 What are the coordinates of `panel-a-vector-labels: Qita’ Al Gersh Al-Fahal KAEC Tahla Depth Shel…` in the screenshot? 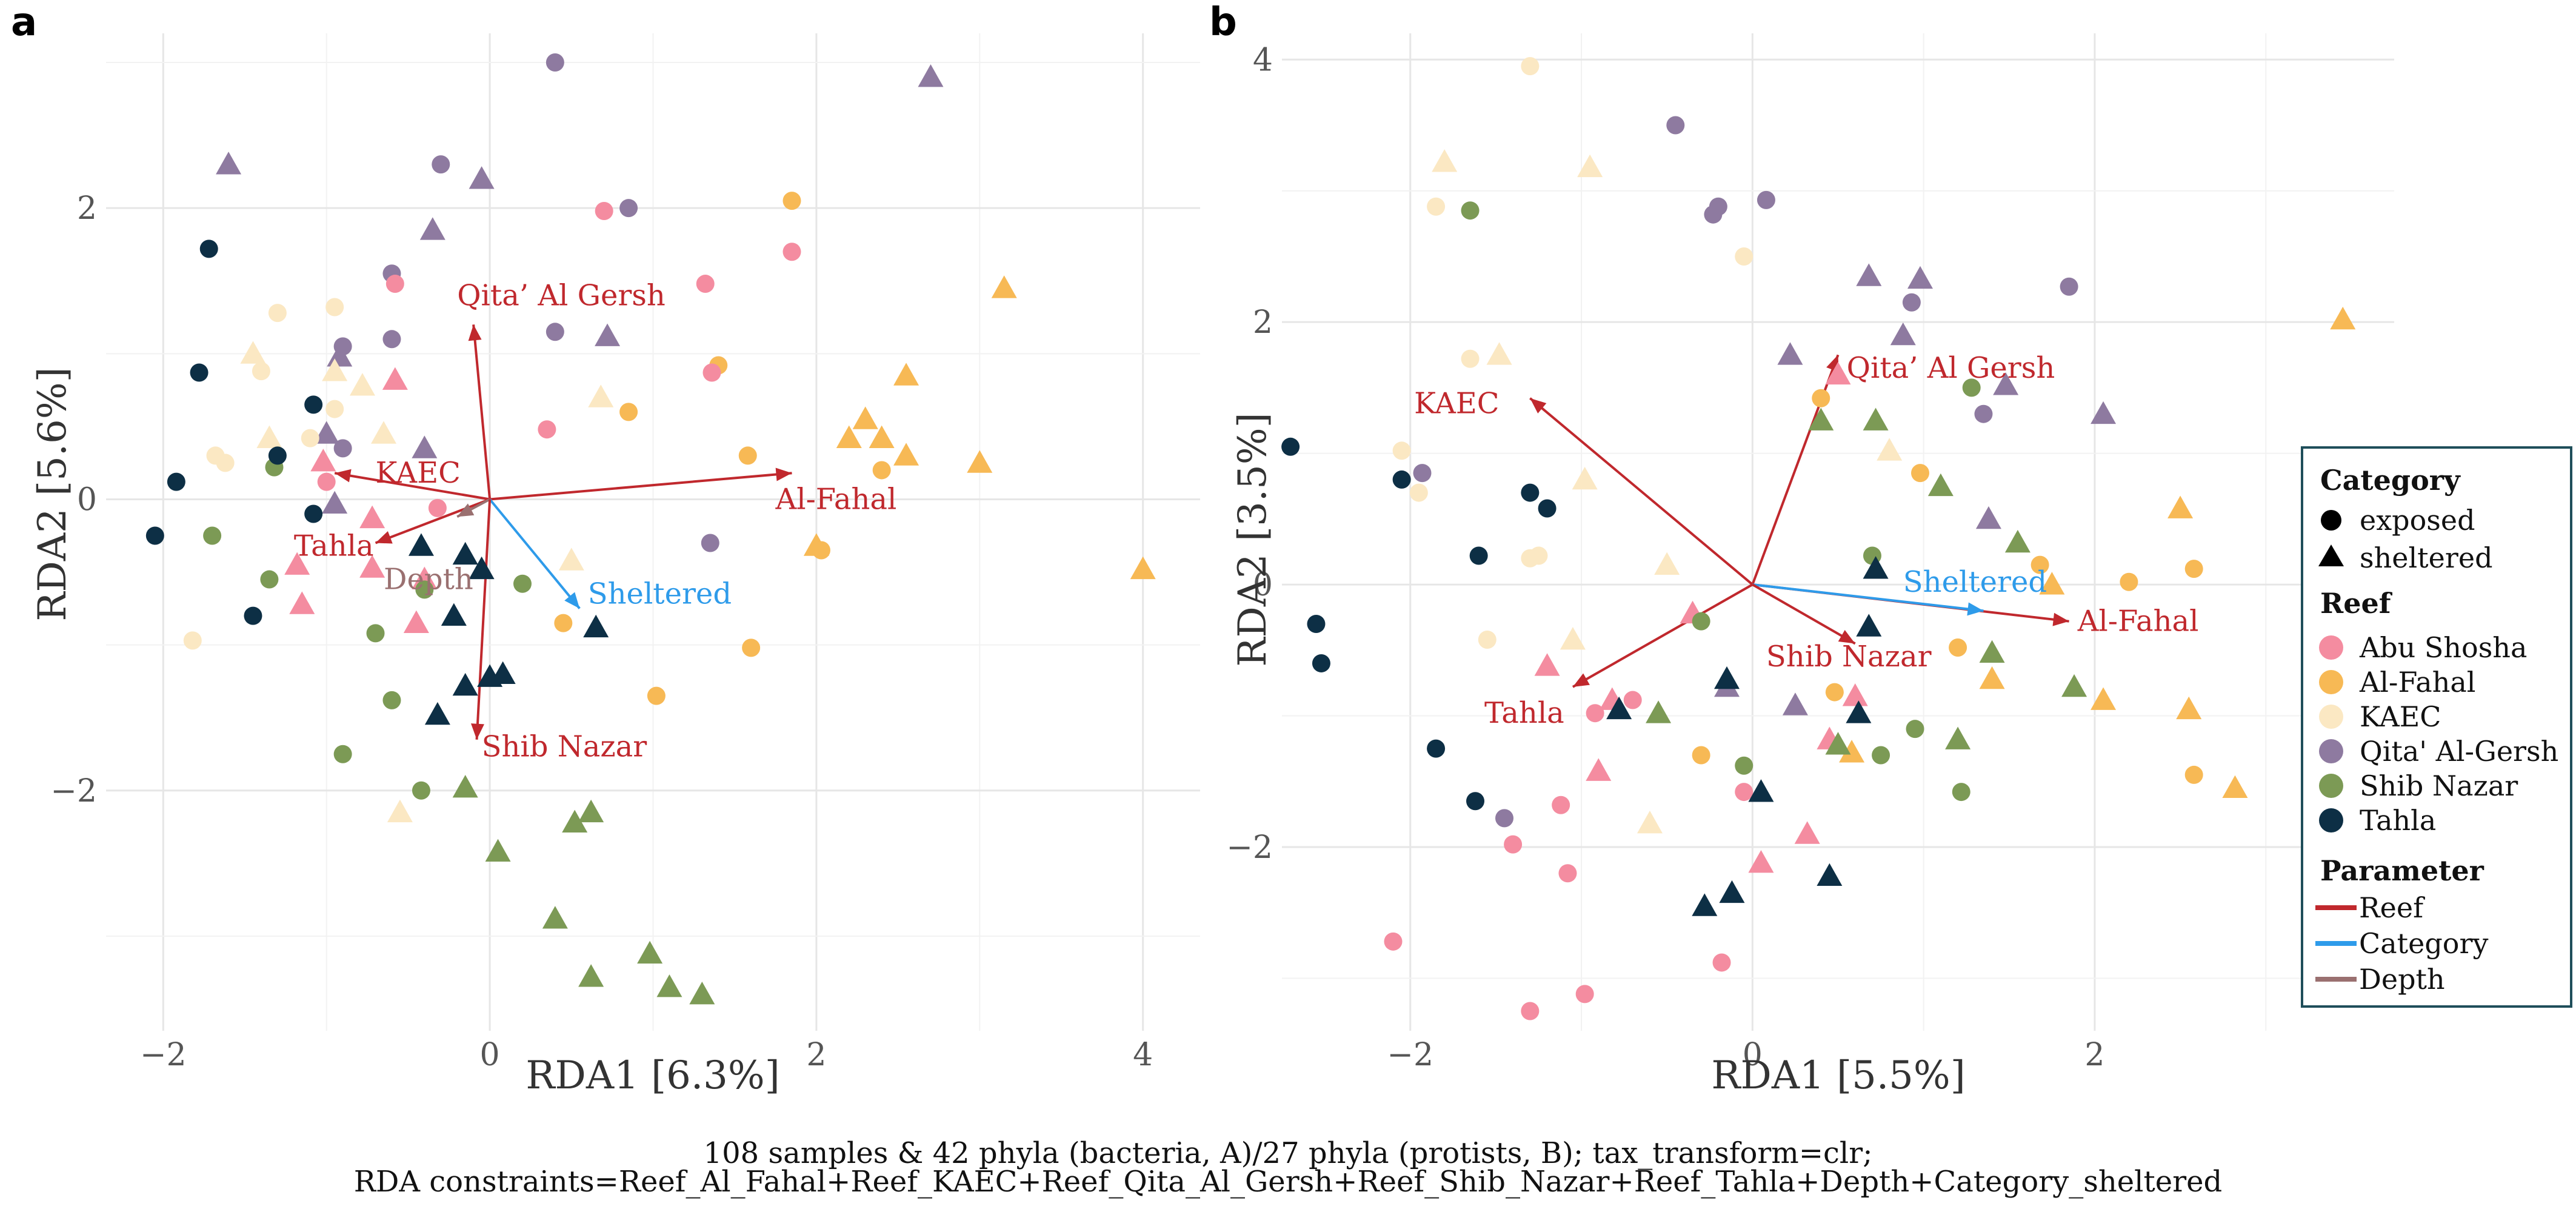 It's located at (595, 520).